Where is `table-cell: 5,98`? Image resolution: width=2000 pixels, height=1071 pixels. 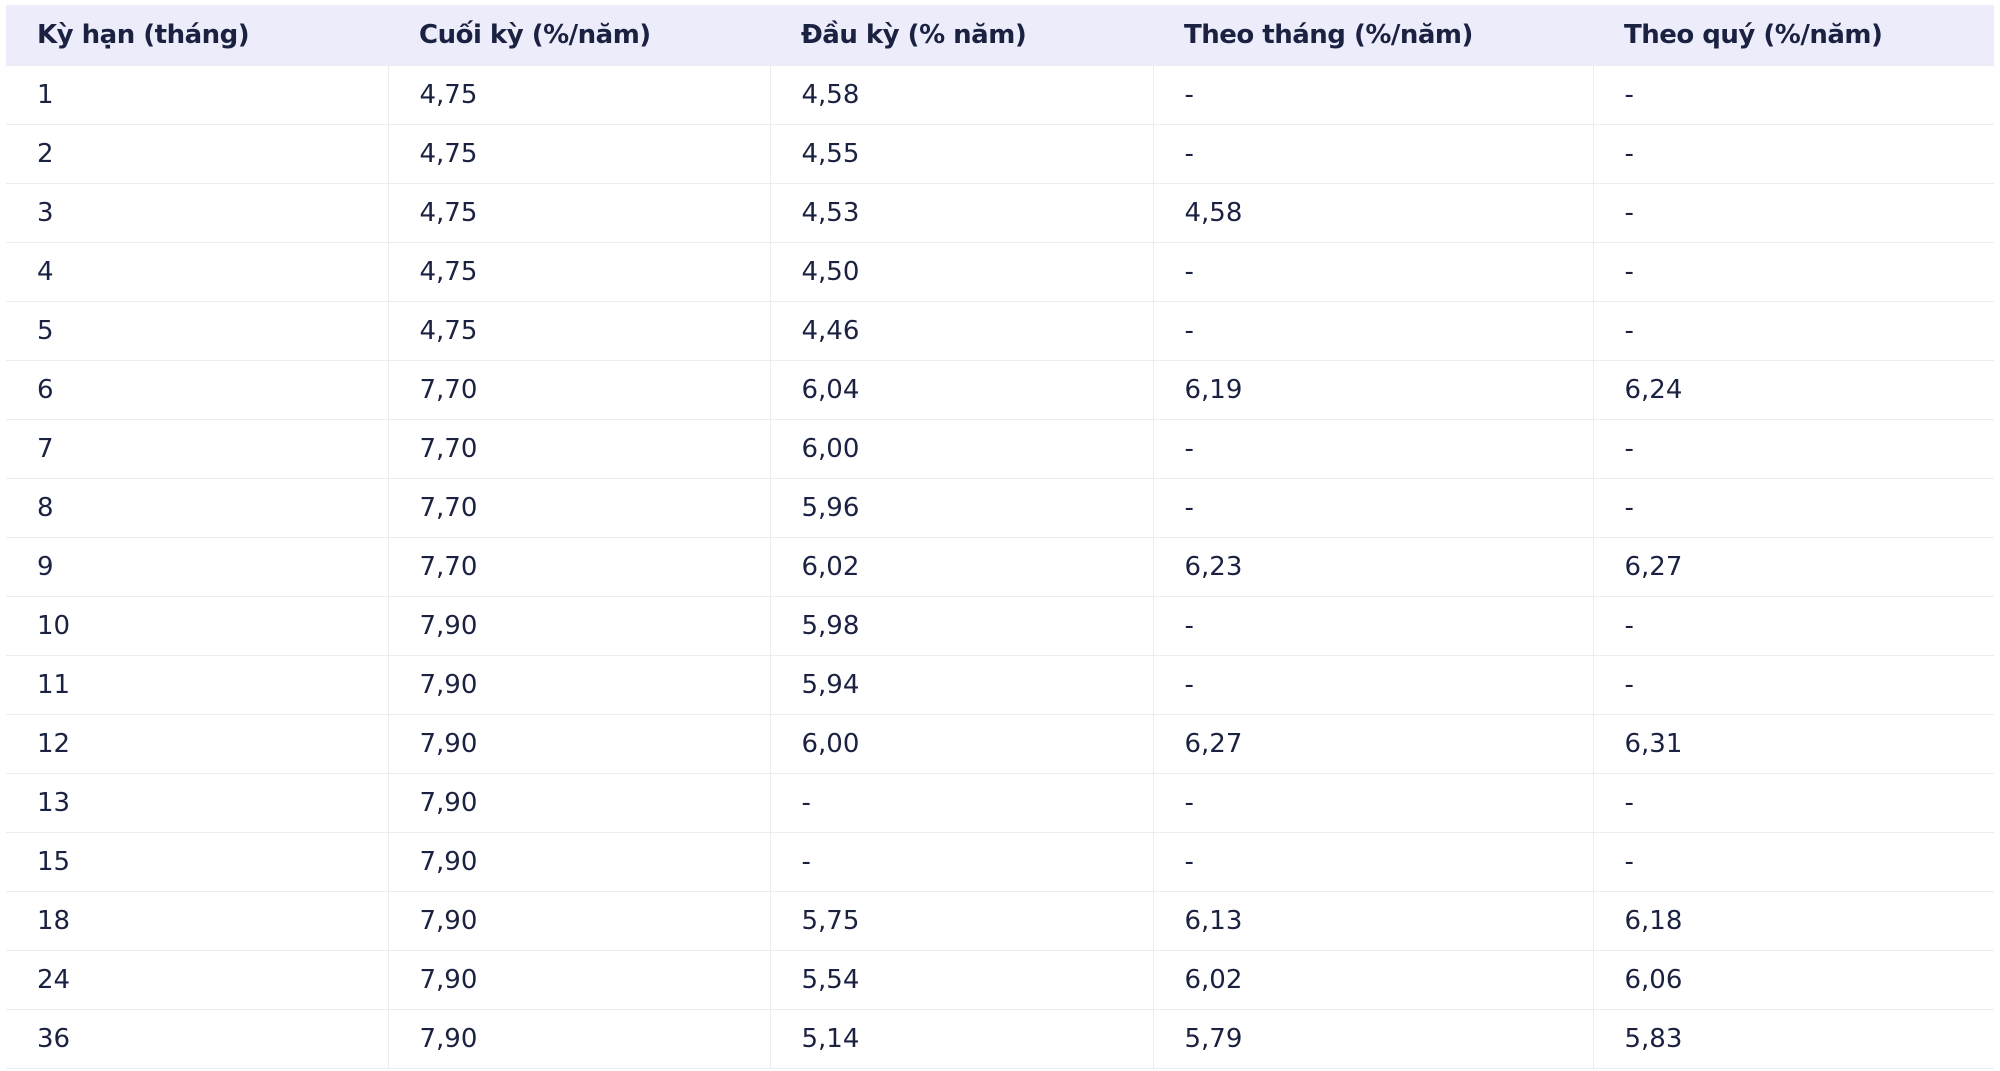
table-cell: 5,98 is located at coordinates (961, 626).